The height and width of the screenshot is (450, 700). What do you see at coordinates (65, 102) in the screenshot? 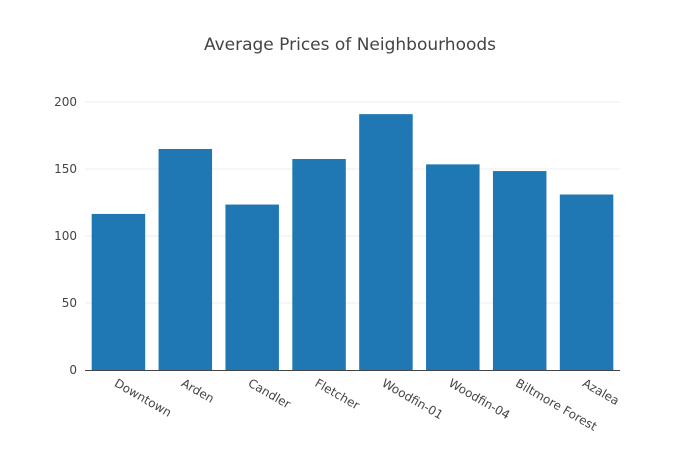
I see `y-tick-label: 200` at bounding box center [65, 102].